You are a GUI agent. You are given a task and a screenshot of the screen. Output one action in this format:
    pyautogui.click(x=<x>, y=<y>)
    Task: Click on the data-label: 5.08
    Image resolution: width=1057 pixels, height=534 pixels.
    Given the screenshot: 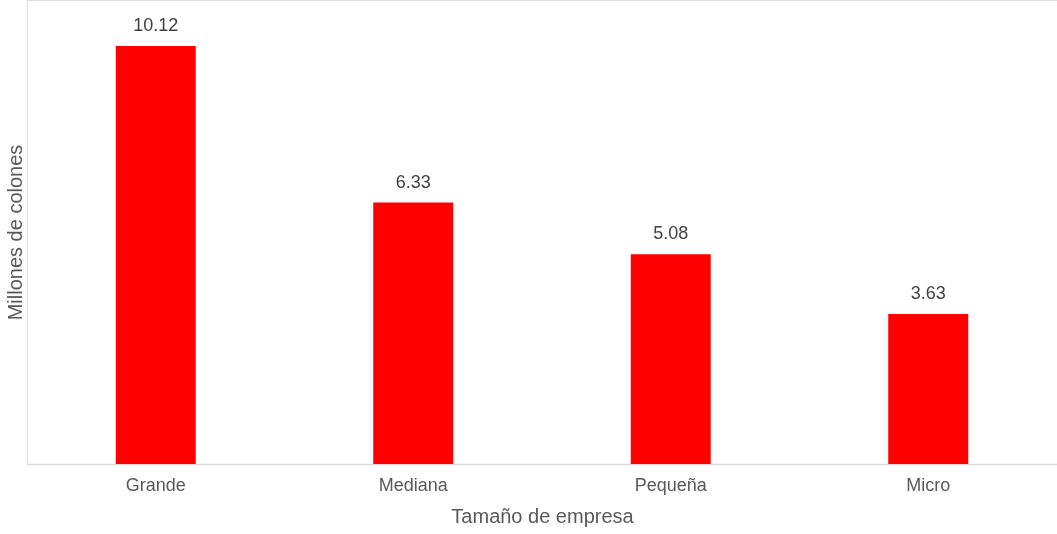 What is the action you would take?
    pyautogui.click(x=671, y=233)
    